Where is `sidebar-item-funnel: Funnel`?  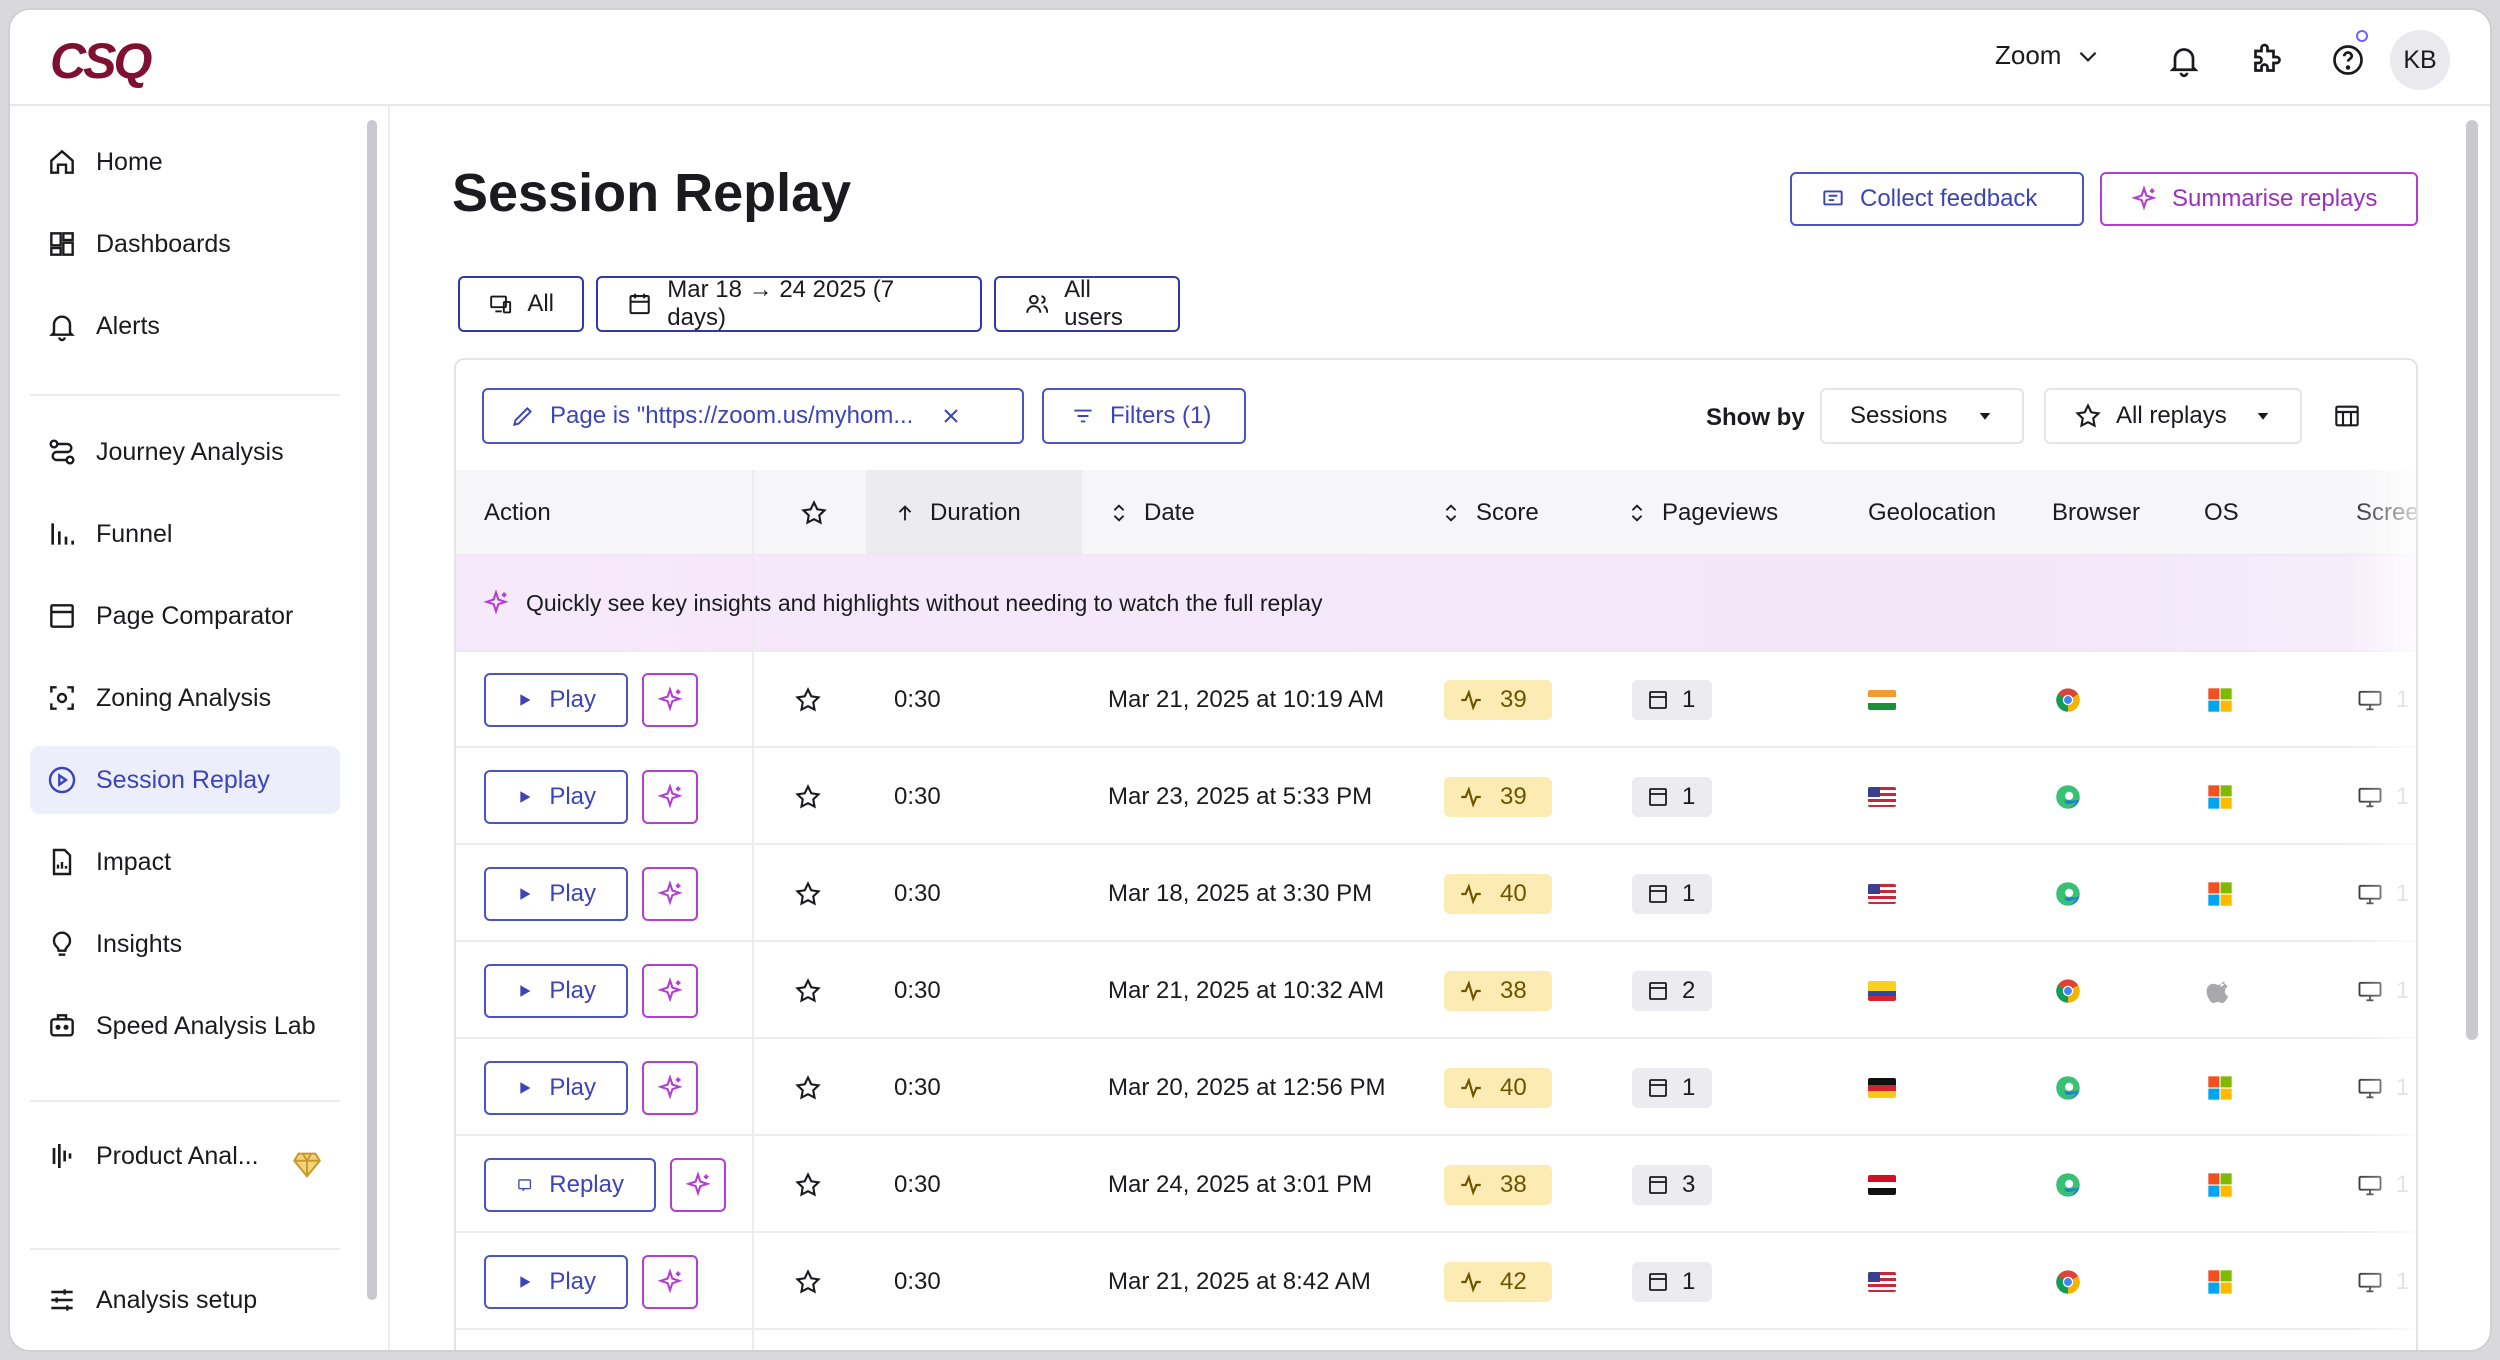 sidebar-item-funnel: Funnel is located at coordinates (185, 534).